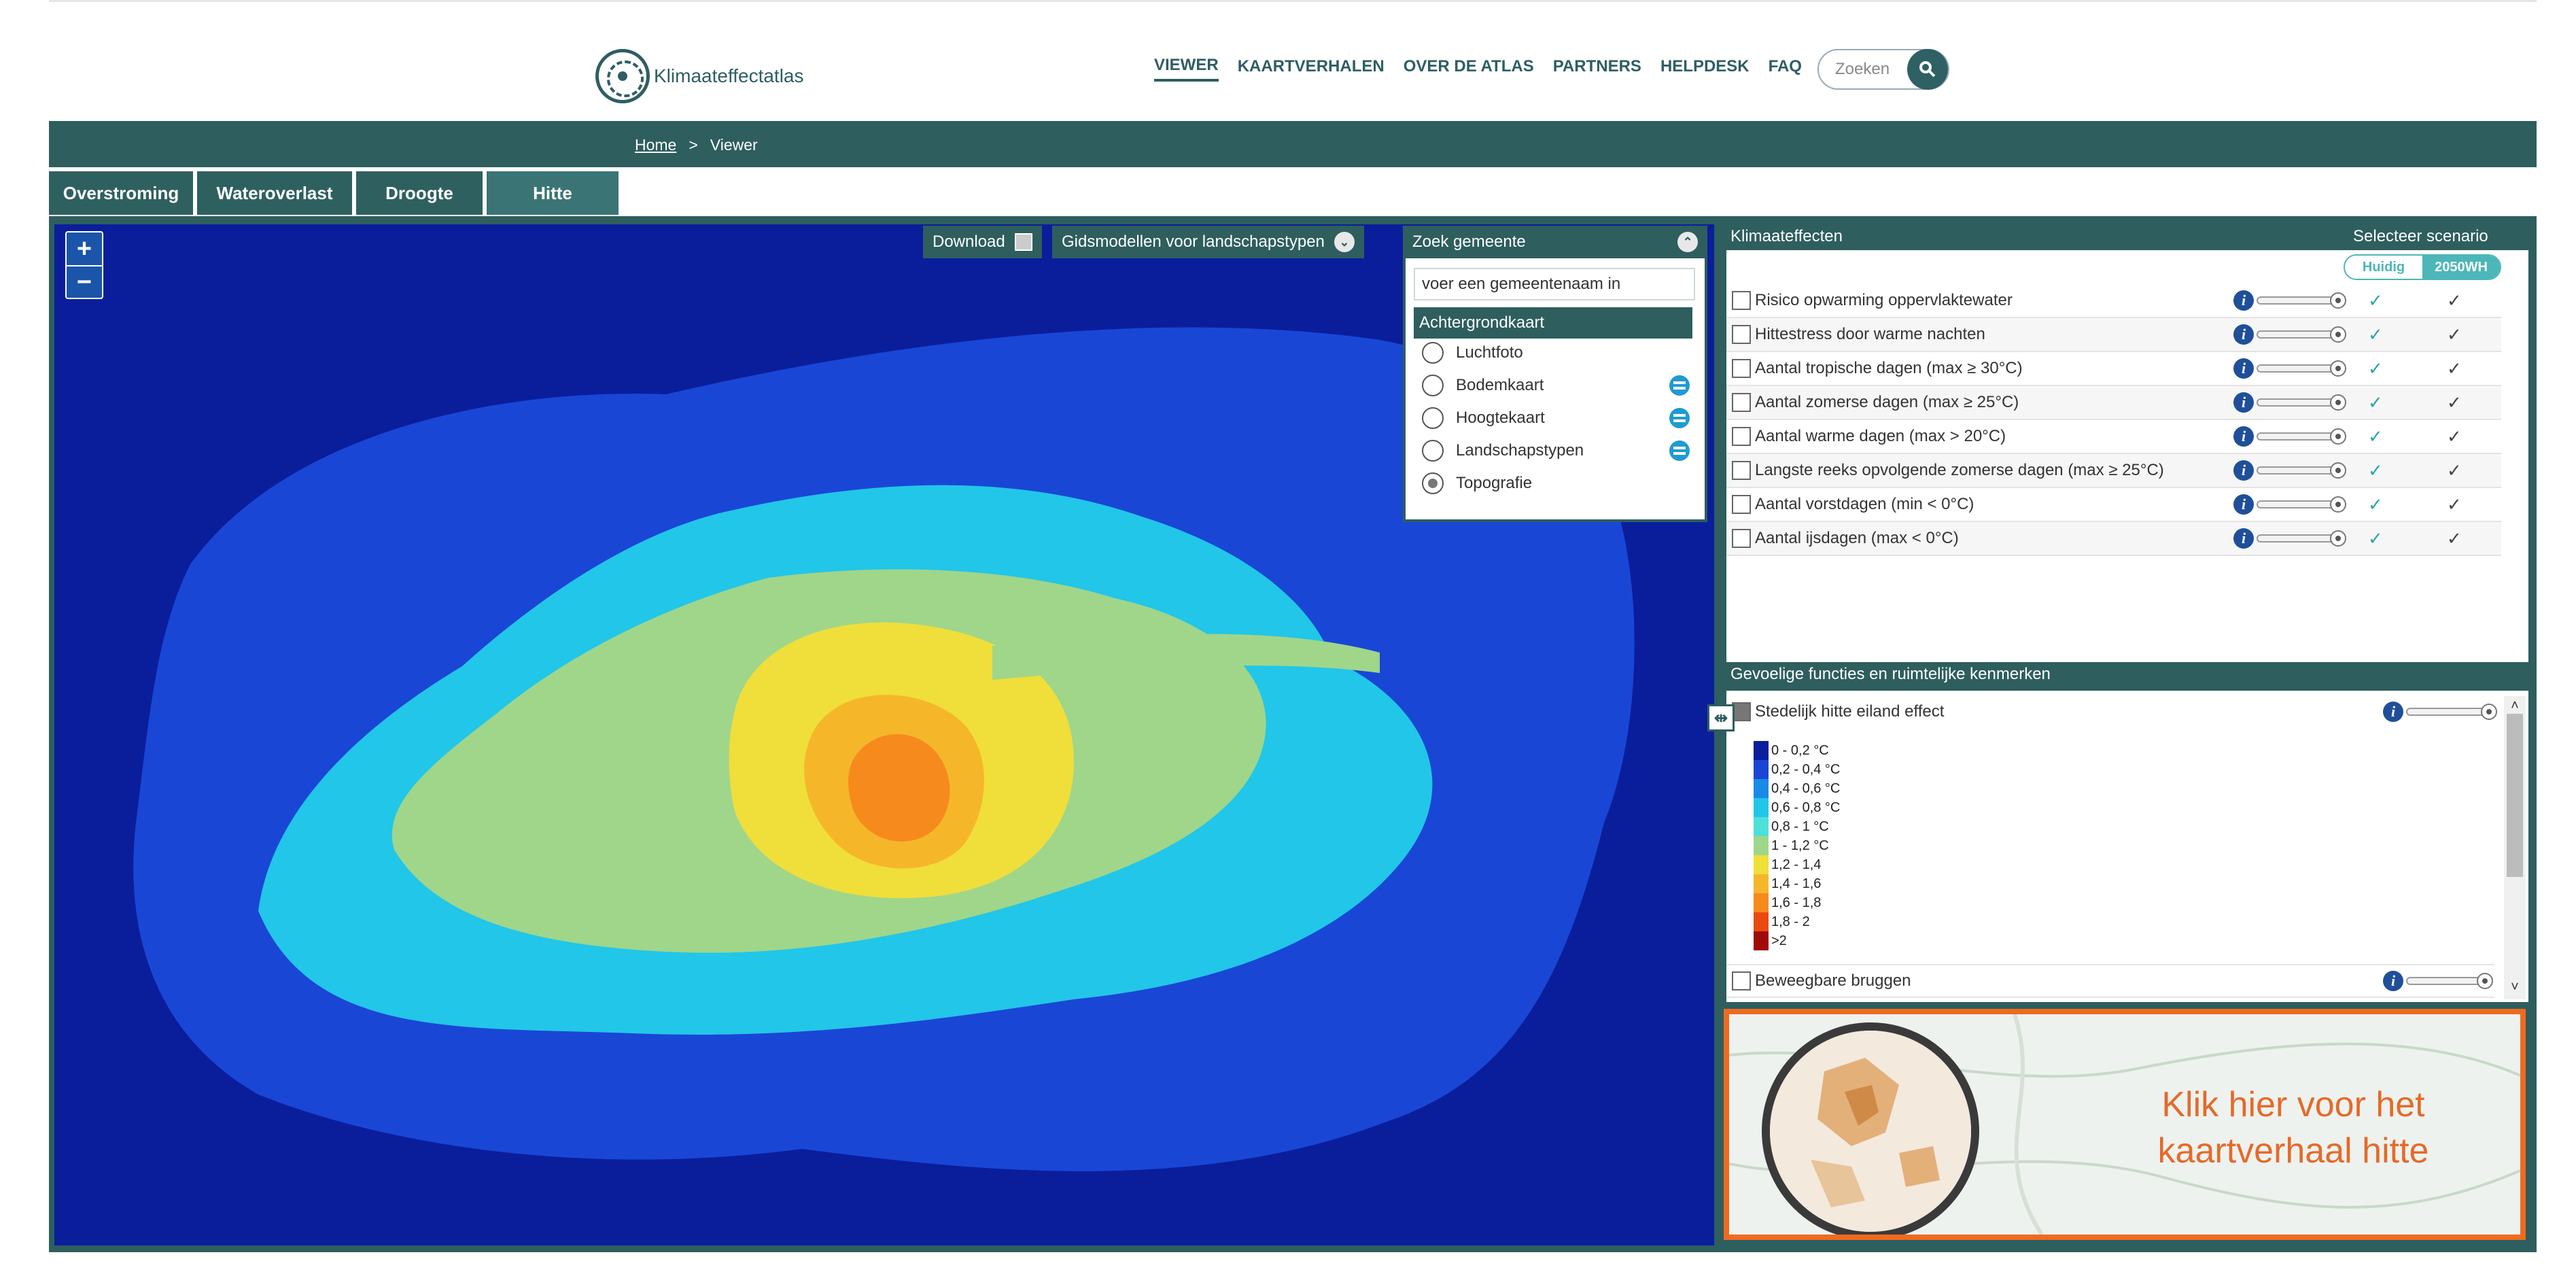 Image resolution: width=2576 pixels, height=1276 pixels. I want to click on scenario-toggle: Huidig 2050WH, so click(2422, 267).